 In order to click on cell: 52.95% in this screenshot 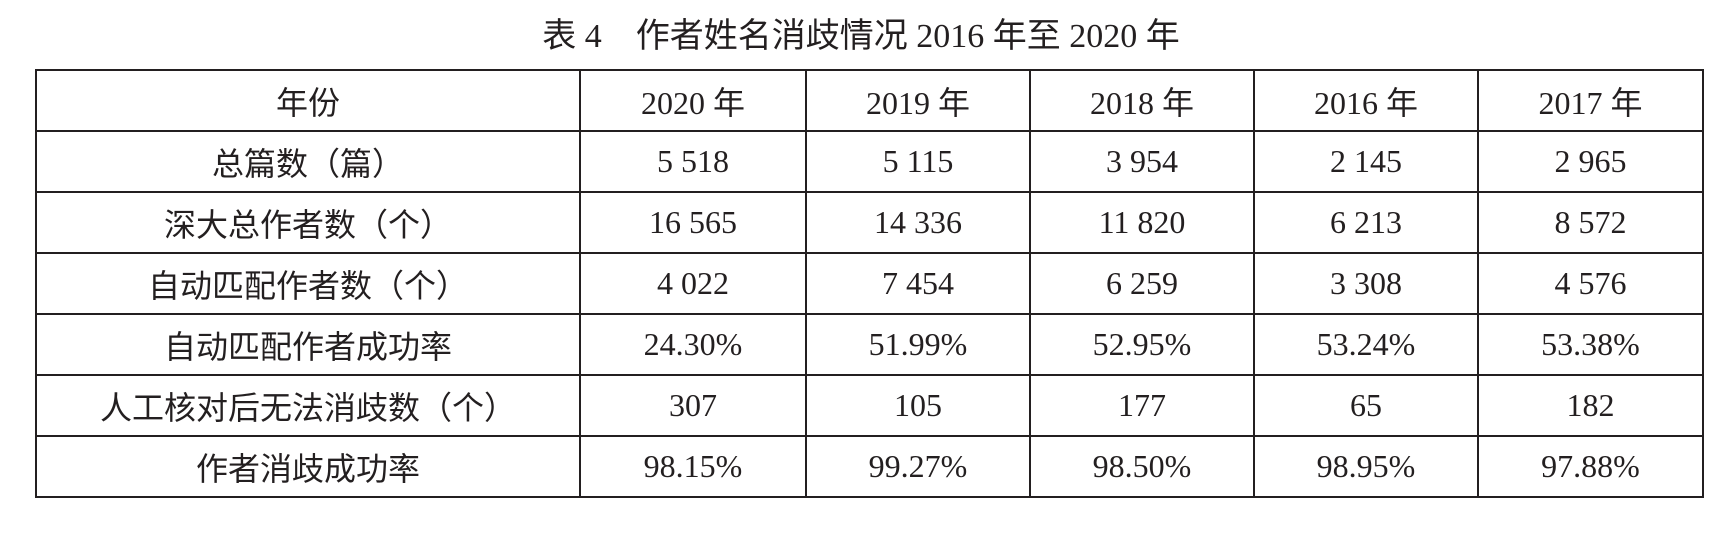, I will do `click(1142, 344)`.